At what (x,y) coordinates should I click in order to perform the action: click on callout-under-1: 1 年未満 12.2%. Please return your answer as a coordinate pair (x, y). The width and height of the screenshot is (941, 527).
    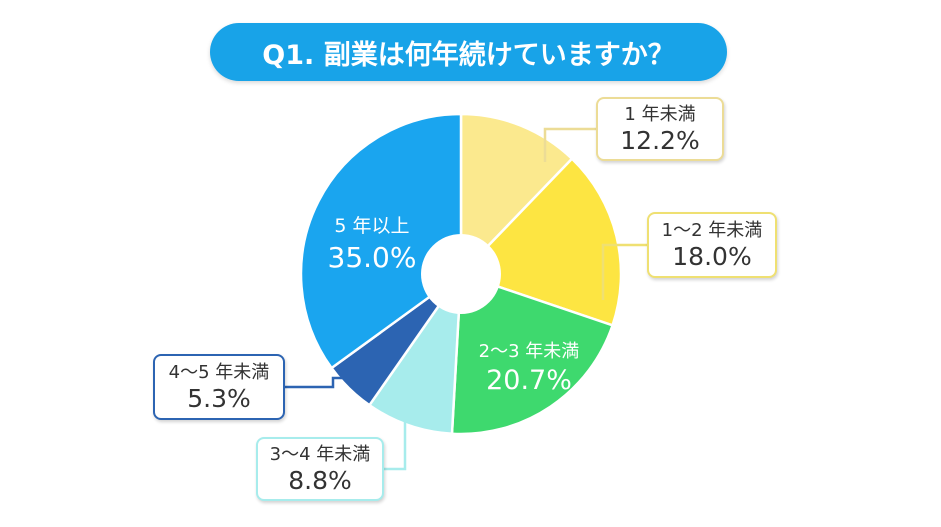
    Looking at the image, I should click on (660, 129).